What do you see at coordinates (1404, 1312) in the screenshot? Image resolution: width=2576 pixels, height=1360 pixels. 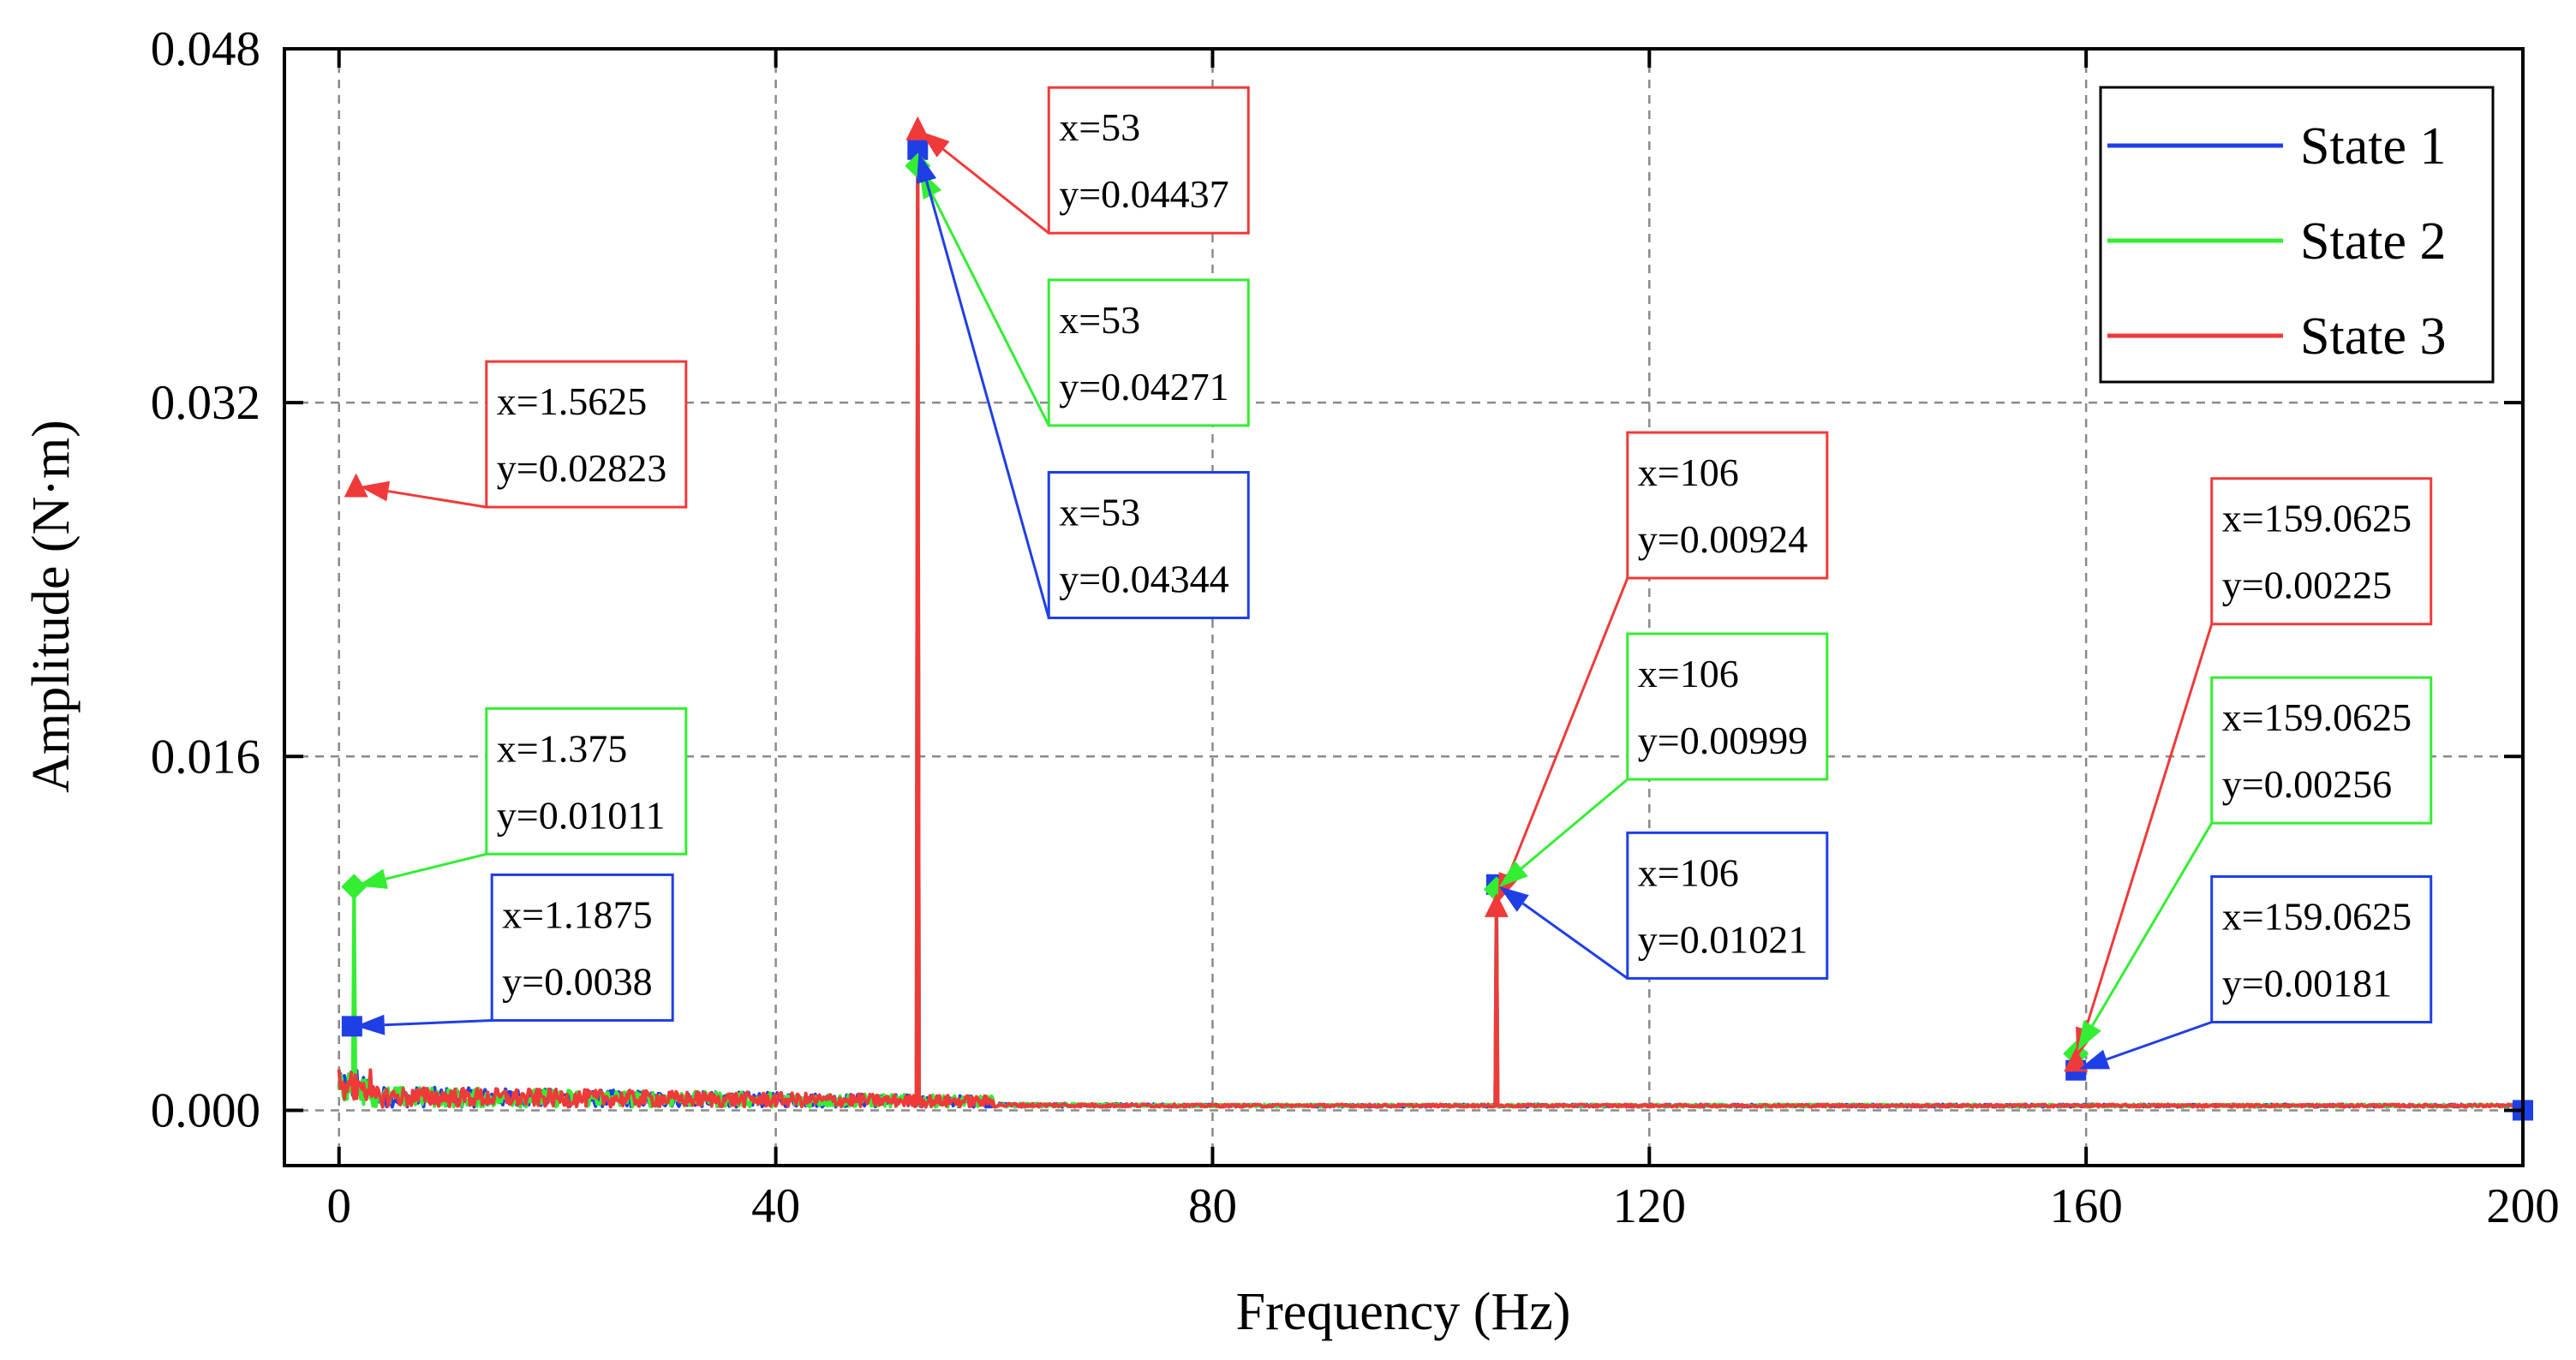 I see `x-axis-title: Frequency (Hz)` at bounding box center [1404, 1312].